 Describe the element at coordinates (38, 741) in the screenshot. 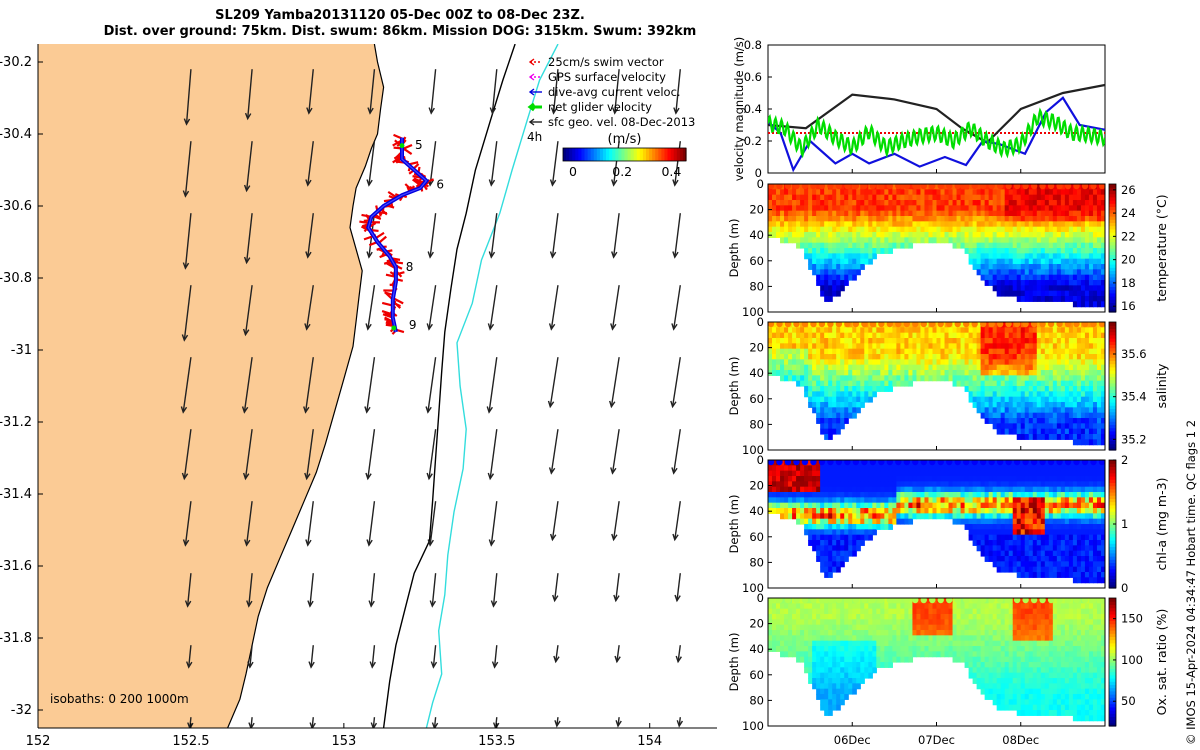

I see `map-x-tick-label: 152` at that location.